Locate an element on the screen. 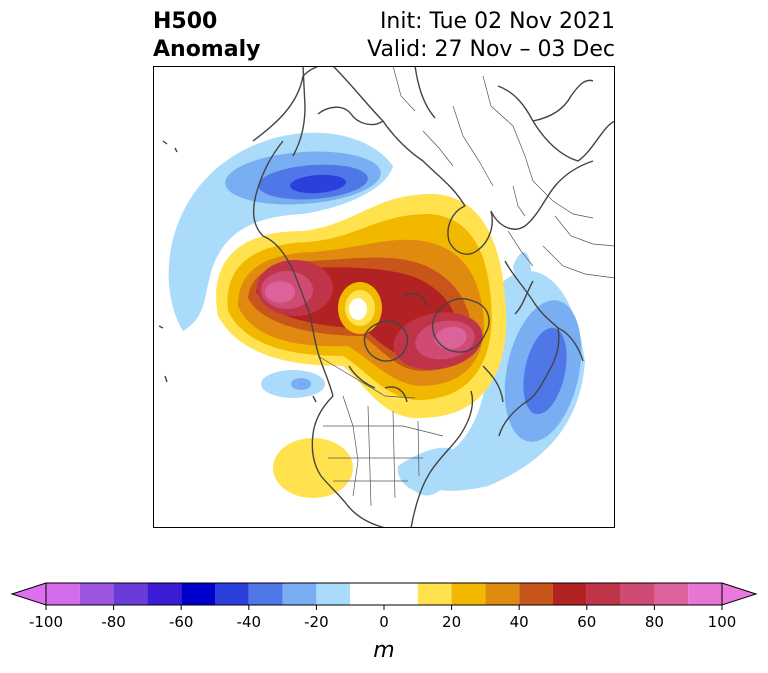  init-date-label: Init: Tue 02 Nov 2021 is located at coordinates (497, 21).